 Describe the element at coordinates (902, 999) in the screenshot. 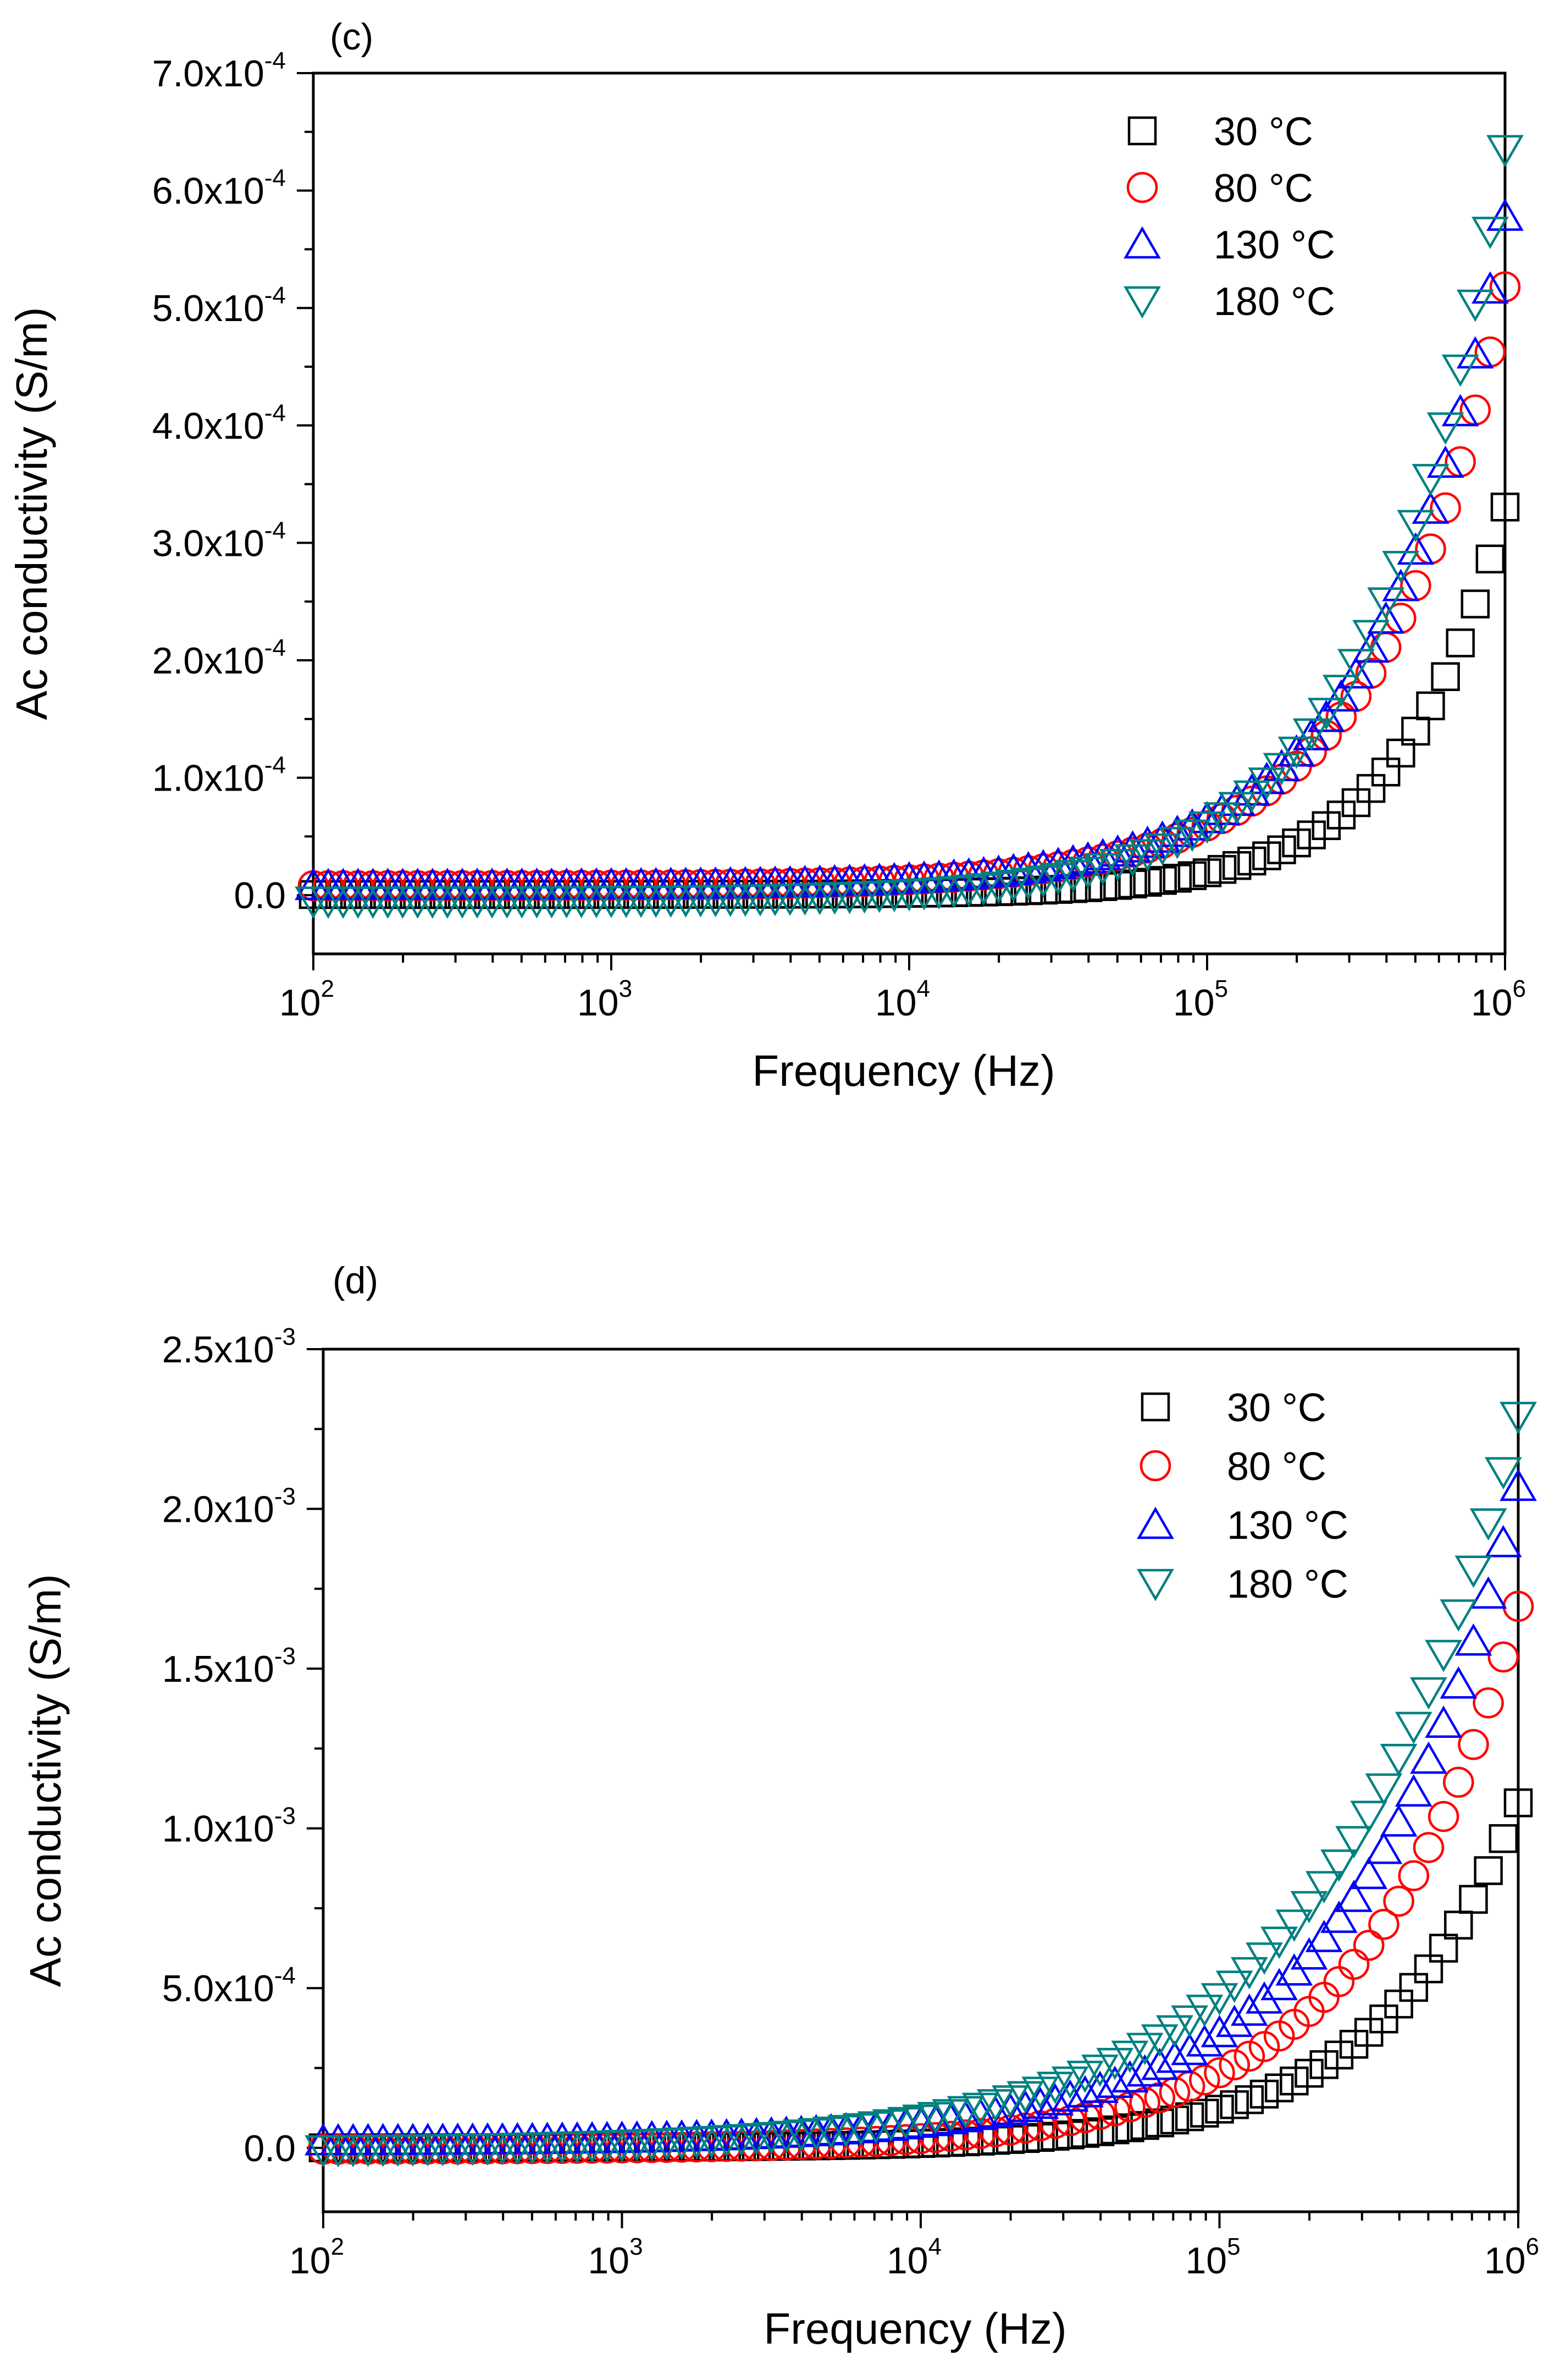

I see `x-tick-label: 10⁴` at that location.